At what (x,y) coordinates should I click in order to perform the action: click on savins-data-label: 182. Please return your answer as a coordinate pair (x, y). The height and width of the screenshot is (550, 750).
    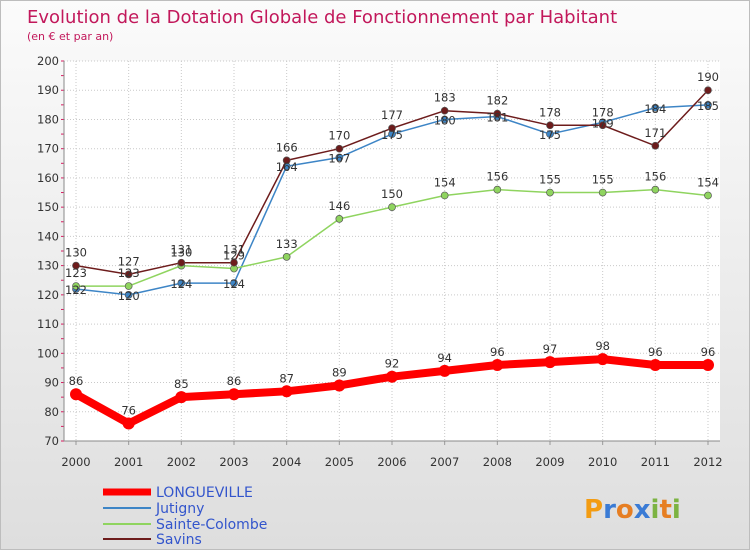
    Looking at the image, I should click on (497, 101).